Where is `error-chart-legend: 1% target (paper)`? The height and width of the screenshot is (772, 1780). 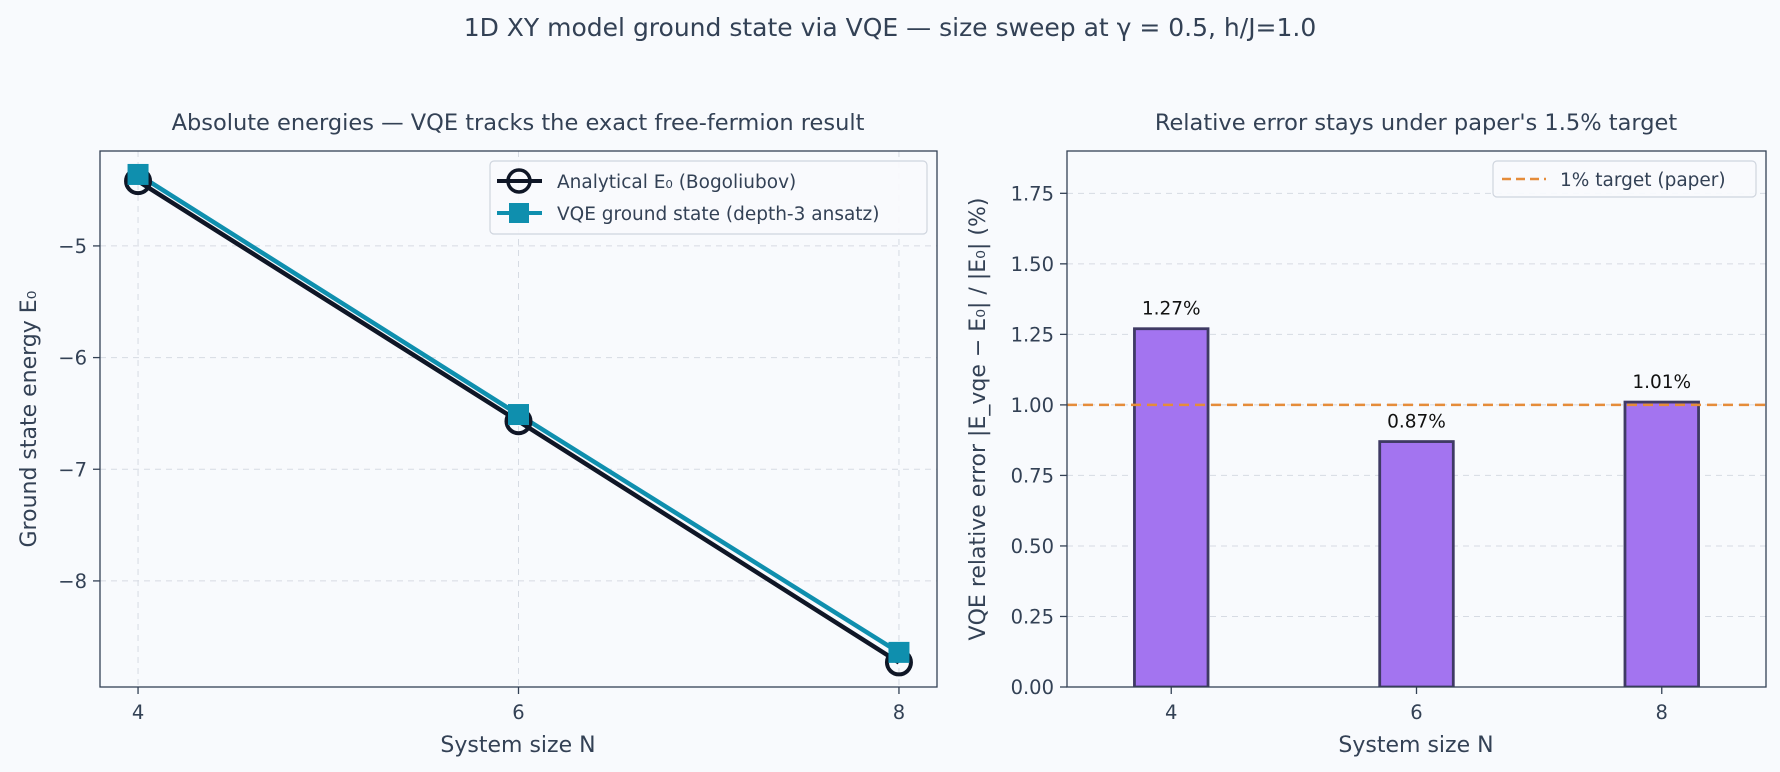 error-chart-legend: 1% target (paper) is located at coordinates (1624, 179).